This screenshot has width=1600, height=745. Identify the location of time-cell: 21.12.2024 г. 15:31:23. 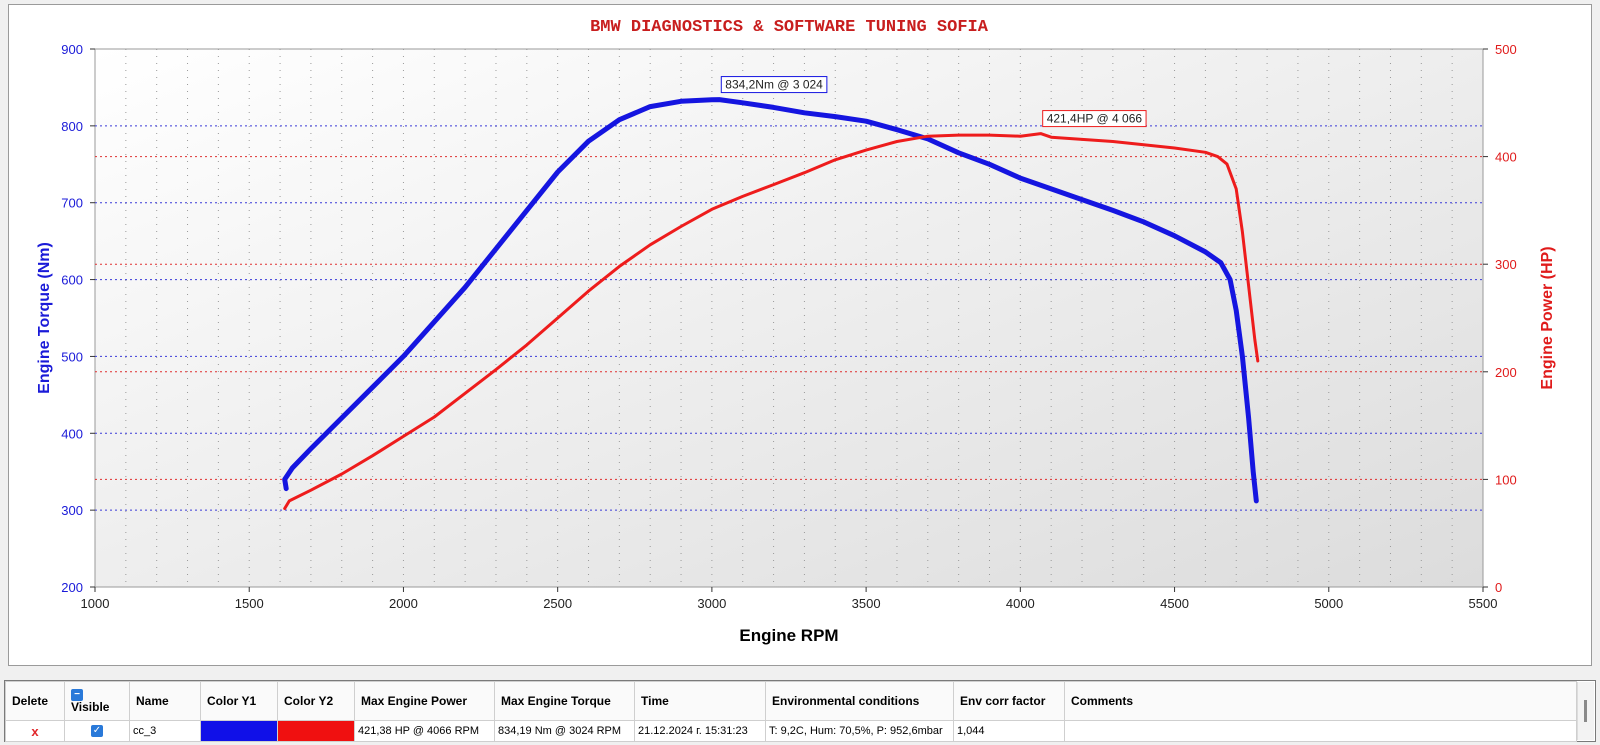
(700, 731).